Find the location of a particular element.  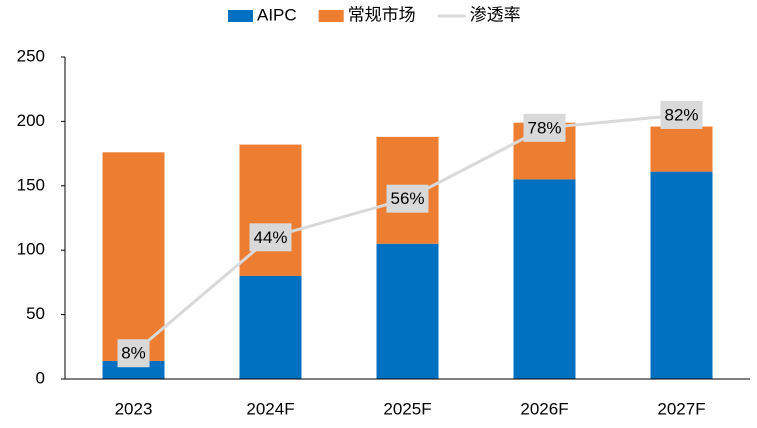

x-tick-label: 2024F is located at coordinates (270, 408).